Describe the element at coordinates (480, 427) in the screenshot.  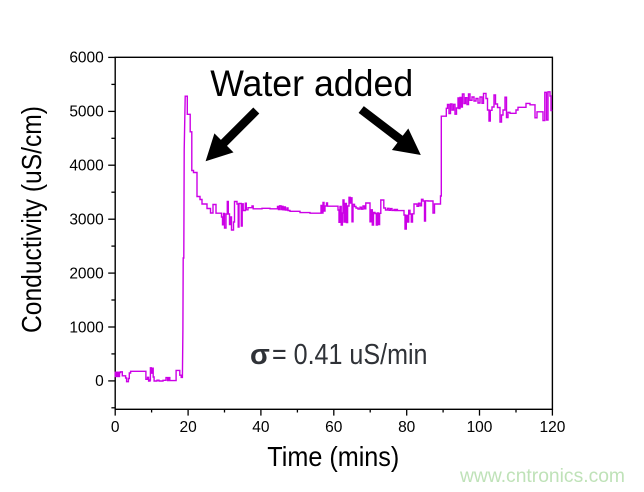
I see `svg-text: 100` at that location.